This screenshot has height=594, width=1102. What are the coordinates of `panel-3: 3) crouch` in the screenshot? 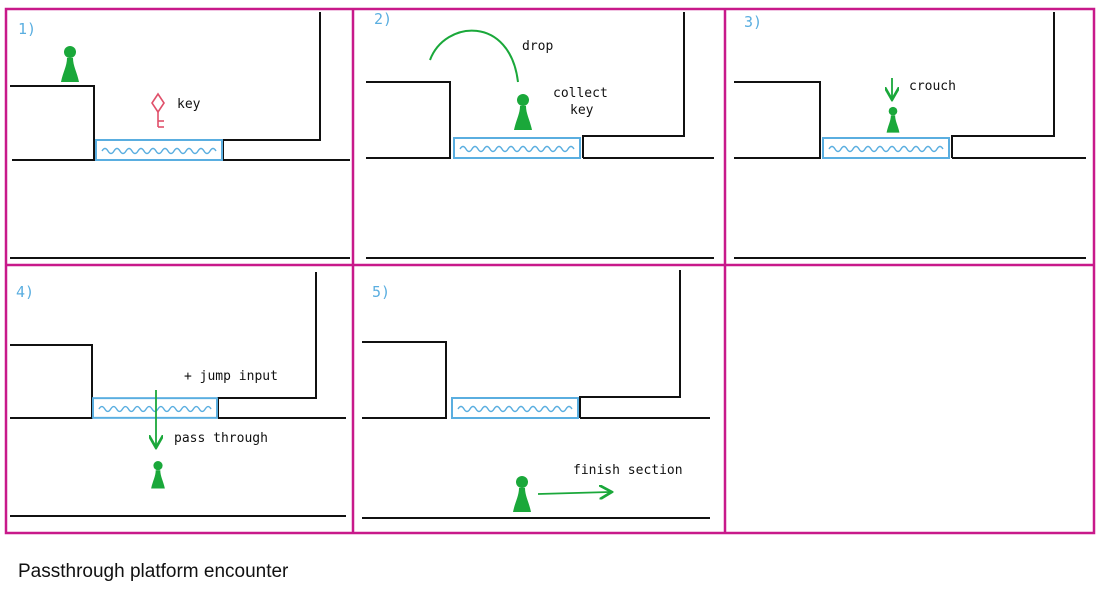 It's located at (910, 135).